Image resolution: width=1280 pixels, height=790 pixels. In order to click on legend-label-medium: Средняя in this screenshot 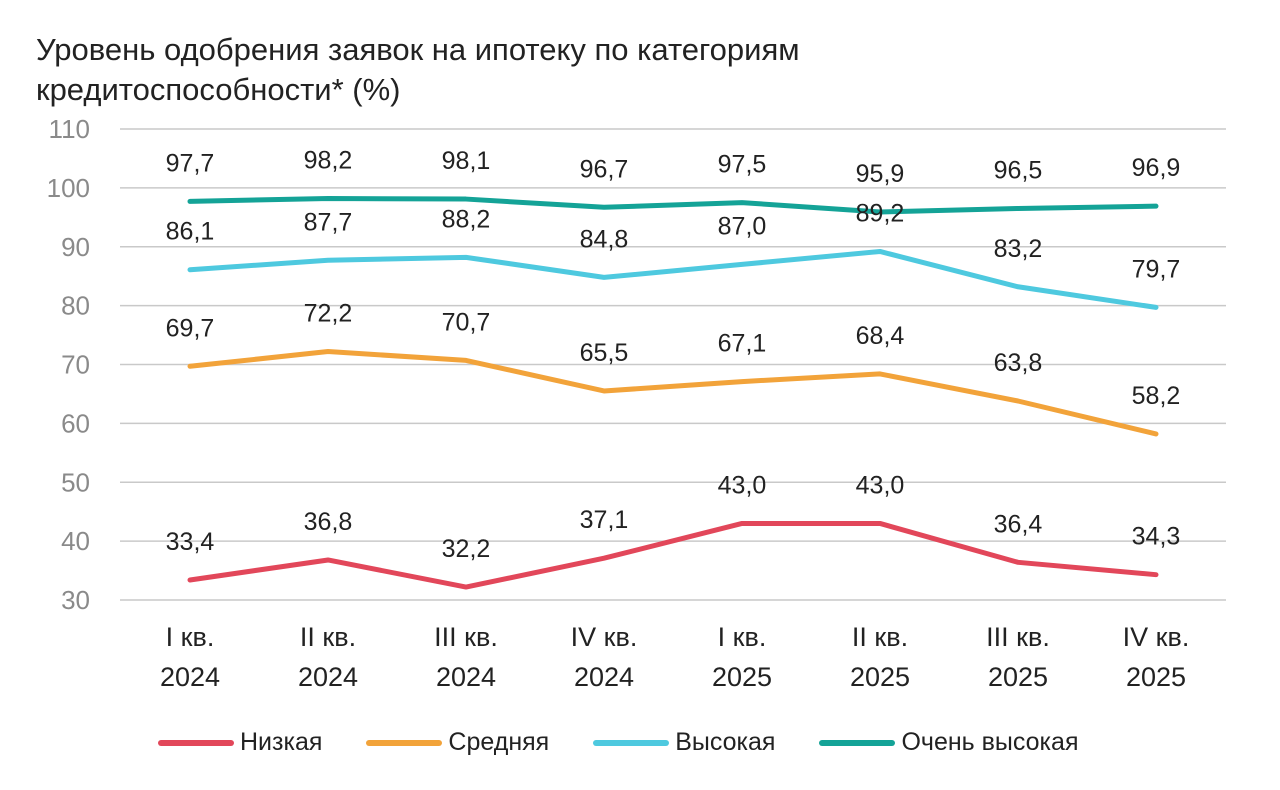, I will do `click(499, 742)`.